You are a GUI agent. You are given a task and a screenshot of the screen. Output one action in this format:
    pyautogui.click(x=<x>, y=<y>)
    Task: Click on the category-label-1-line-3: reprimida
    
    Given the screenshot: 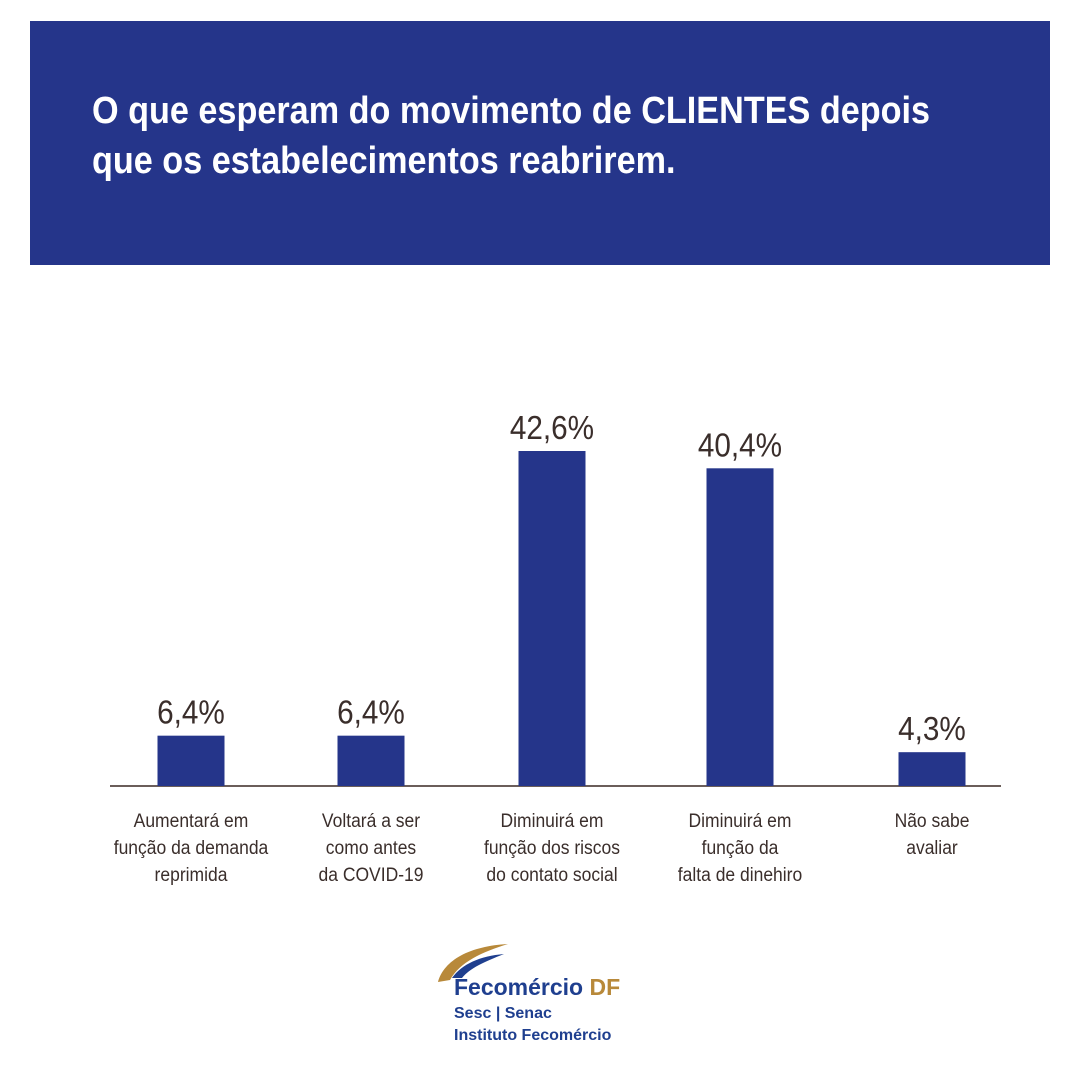 What is the action you would take?
    pyautogui.click(x=191, y=875)
    